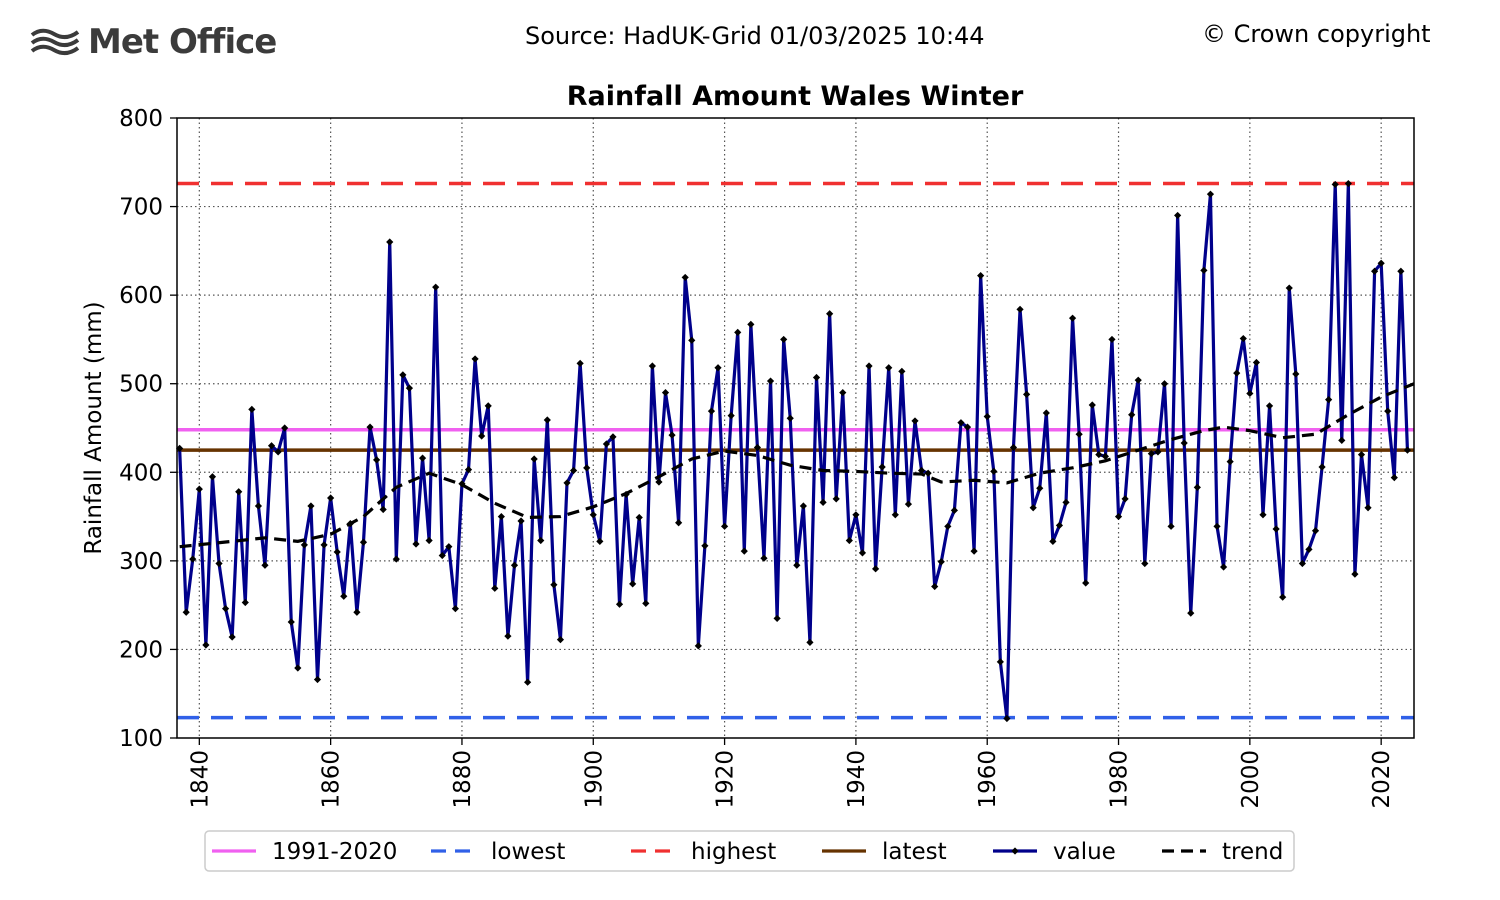 This screenshot has width=1500, height=900. What do you see at coordinates (141, 208) in the screenshot?
I see `y-tick-label: 700` at bounding box center [141, 208].